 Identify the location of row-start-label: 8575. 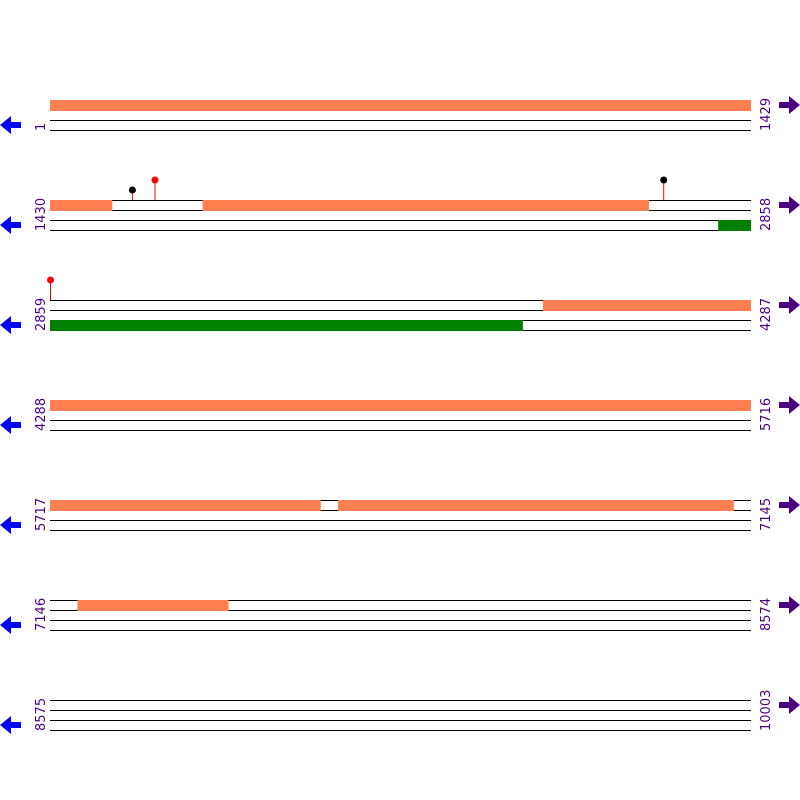
(41, 714).